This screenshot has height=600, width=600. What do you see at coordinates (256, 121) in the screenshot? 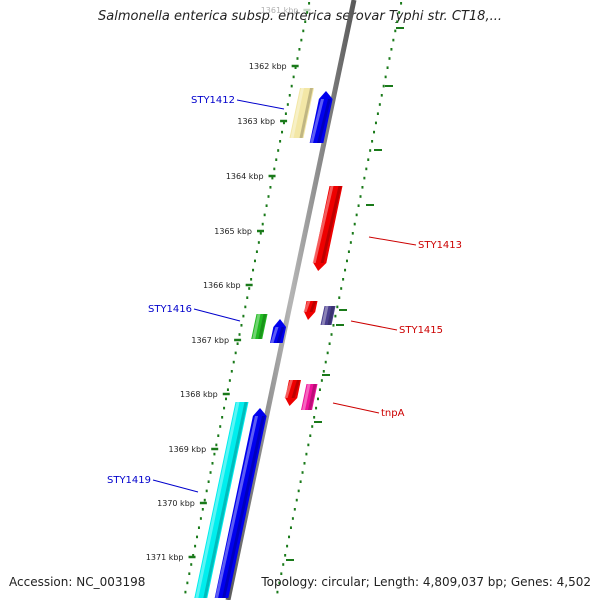
I see `tick-label: 1363 kbp` at bounding box center [256, 121].